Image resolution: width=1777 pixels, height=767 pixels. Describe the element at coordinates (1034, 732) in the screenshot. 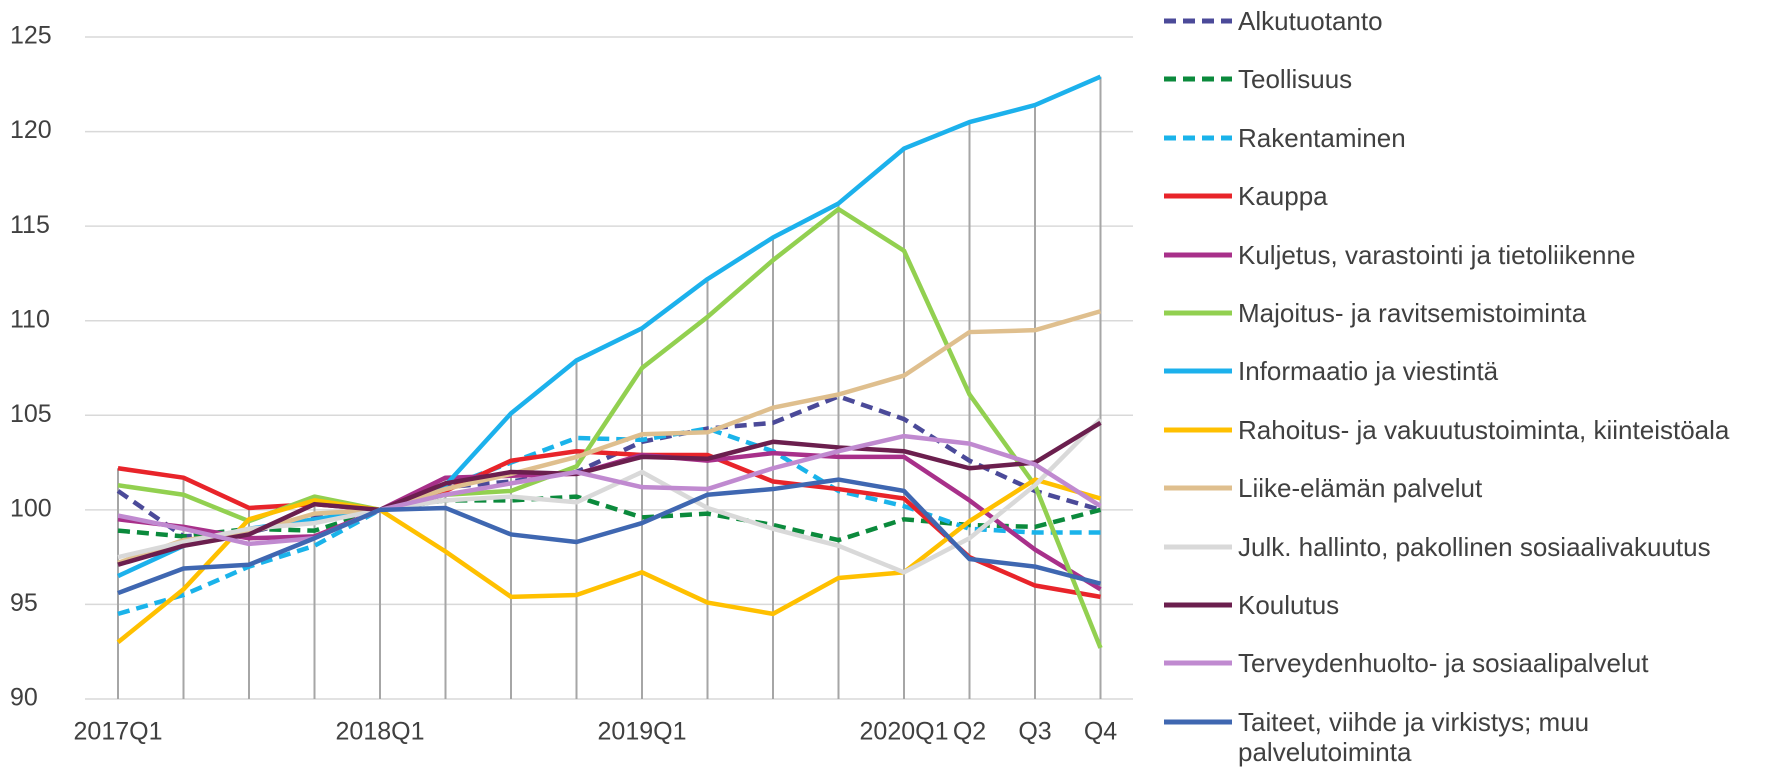

I see `x-tick-label: Q3` at that location.